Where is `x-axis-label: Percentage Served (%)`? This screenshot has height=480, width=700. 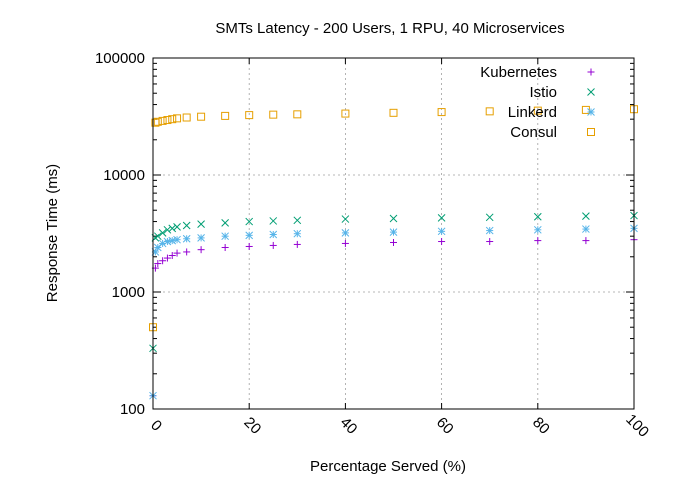 x-axis-label: Percentage Served (%) is located at coordinates (388, 466).